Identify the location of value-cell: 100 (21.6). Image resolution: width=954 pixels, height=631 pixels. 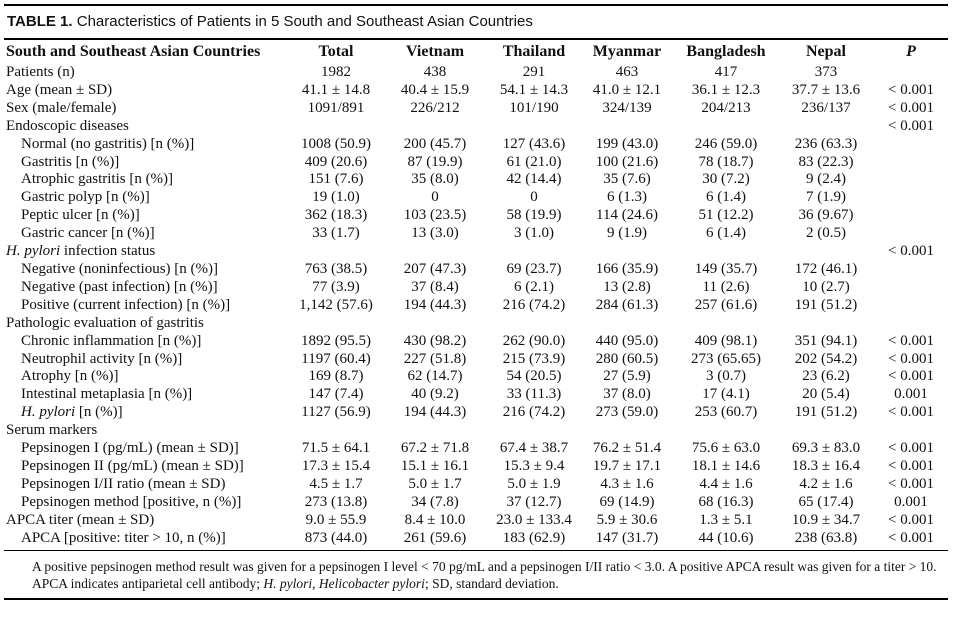
(627, 161).